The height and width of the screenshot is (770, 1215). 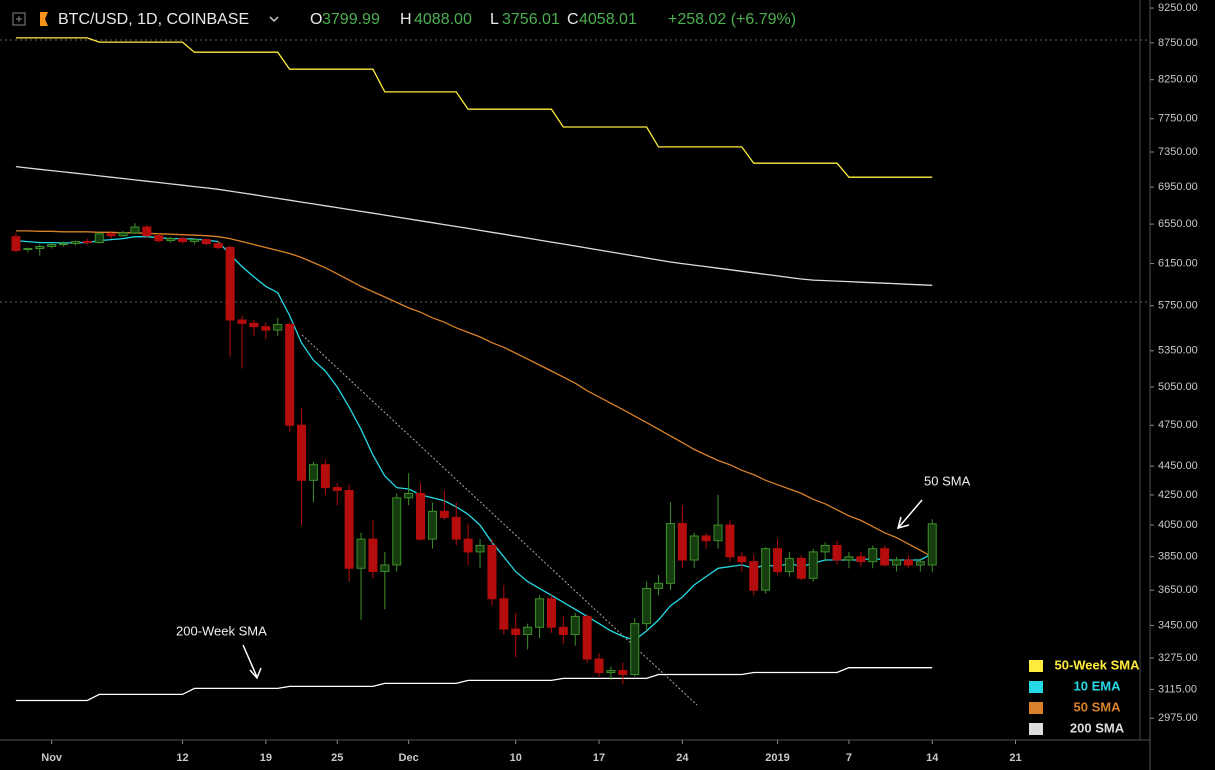 I want to click on y-tick-label: 8250.00, so click(x=1178, y=80).